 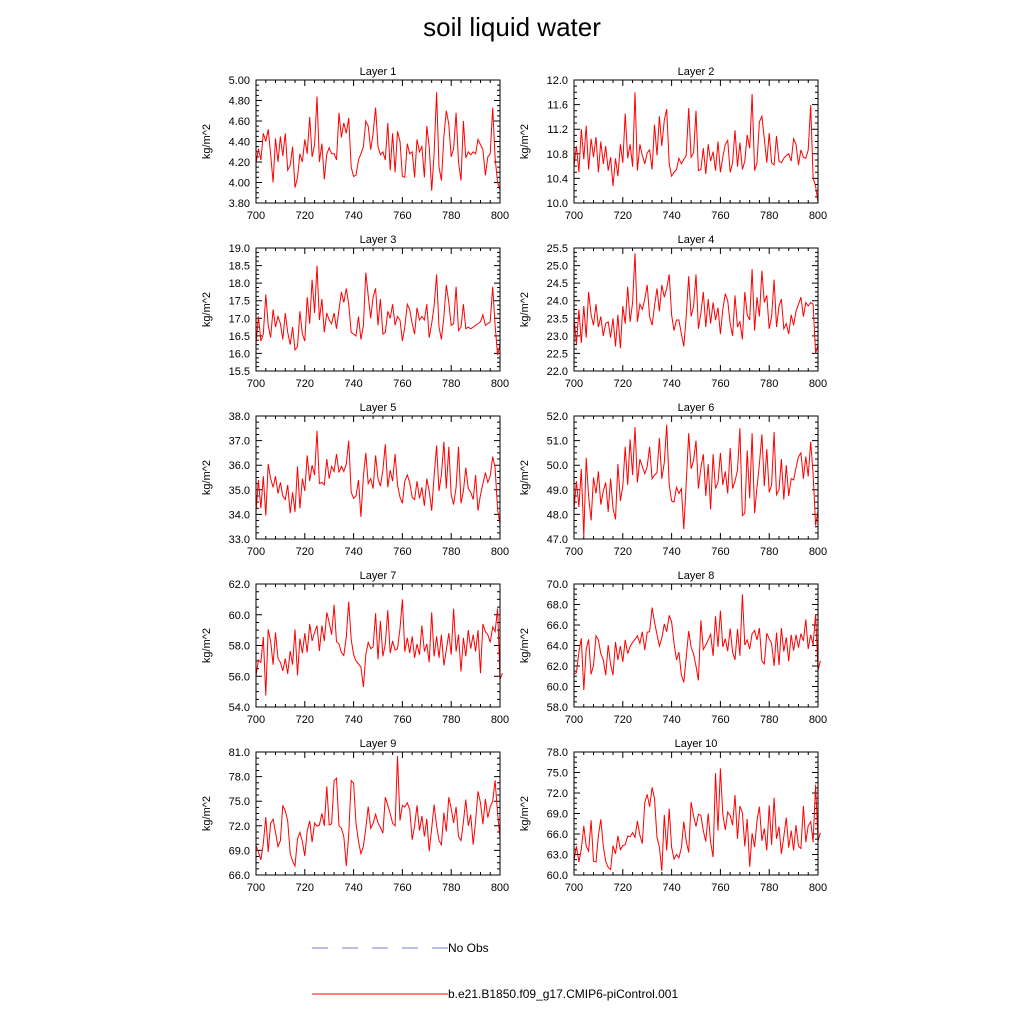 What do you see at coordinates (207, 813) in the screenshot?
I see `layer-9-ylabel: kg/m^2` at bounding box center [207, 813].